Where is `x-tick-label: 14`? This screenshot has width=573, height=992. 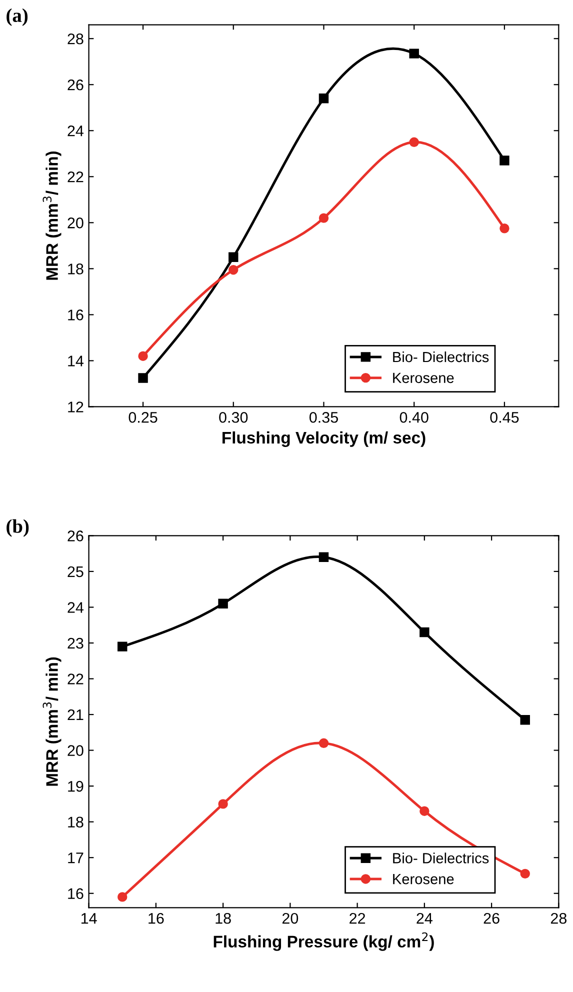 x-tick-label: 14 is located at coordinates (89, 918).